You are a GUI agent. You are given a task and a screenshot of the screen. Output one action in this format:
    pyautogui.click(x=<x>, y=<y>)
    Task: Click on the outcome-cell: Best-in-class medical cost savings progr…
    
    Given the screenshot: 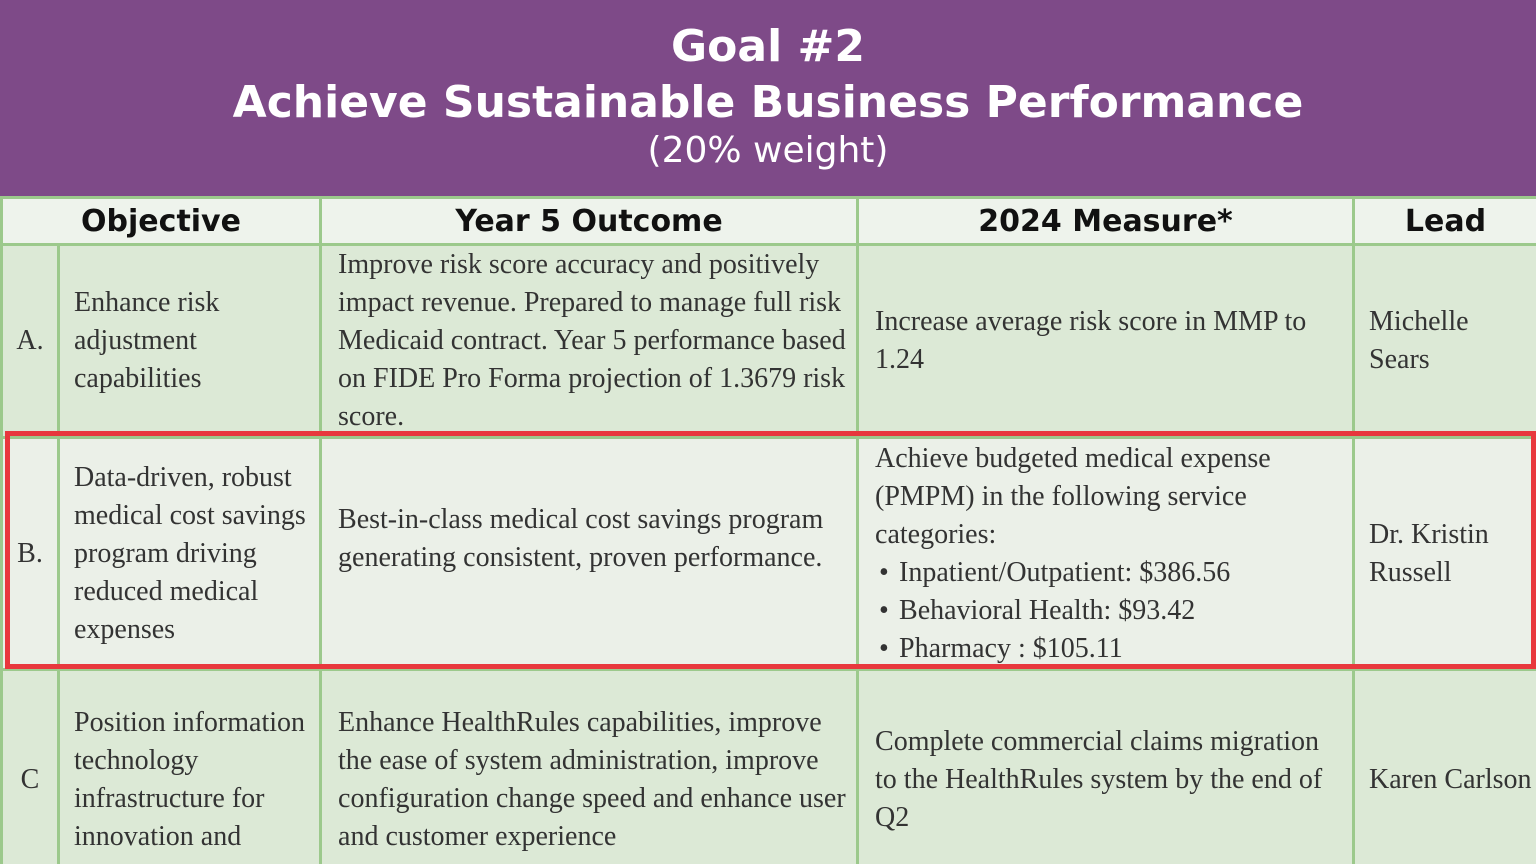 What is the action you would take?
    pyautogui.click(x=589, y=553)
    